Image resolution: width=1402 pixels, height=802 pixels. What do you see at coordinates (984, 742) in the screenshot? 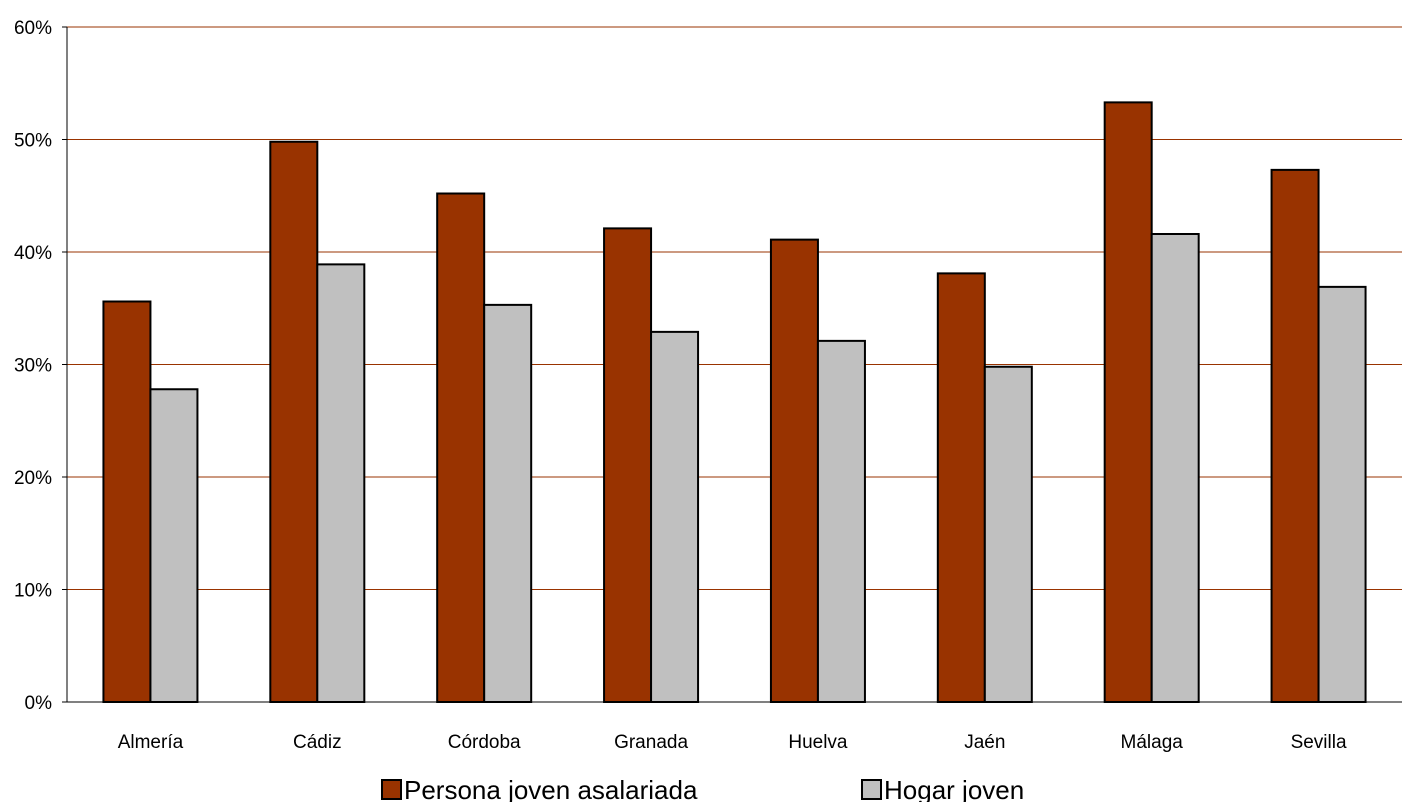
I see `x-tick-label: Jaén` at bounding box center [984, 742].